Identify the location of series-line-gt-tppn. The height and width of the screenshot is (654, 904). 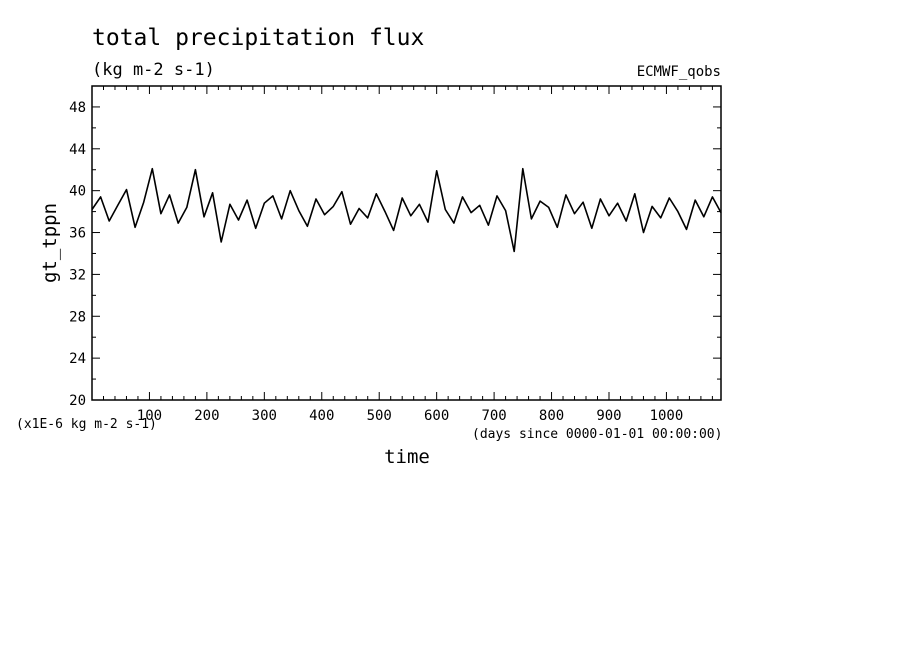
(406, 210).